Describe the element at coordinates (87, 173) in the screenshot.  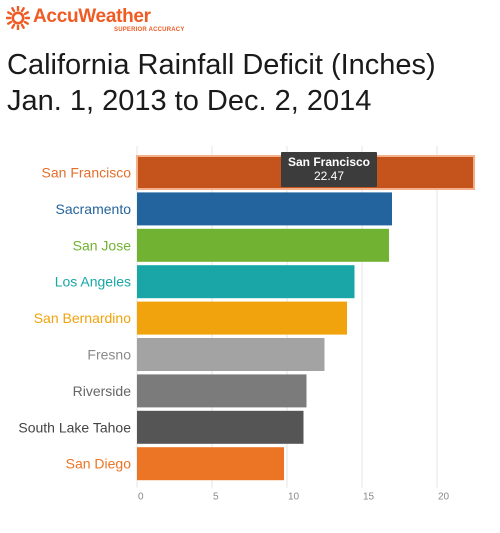
I see `category-label: San Francisco` at that location.